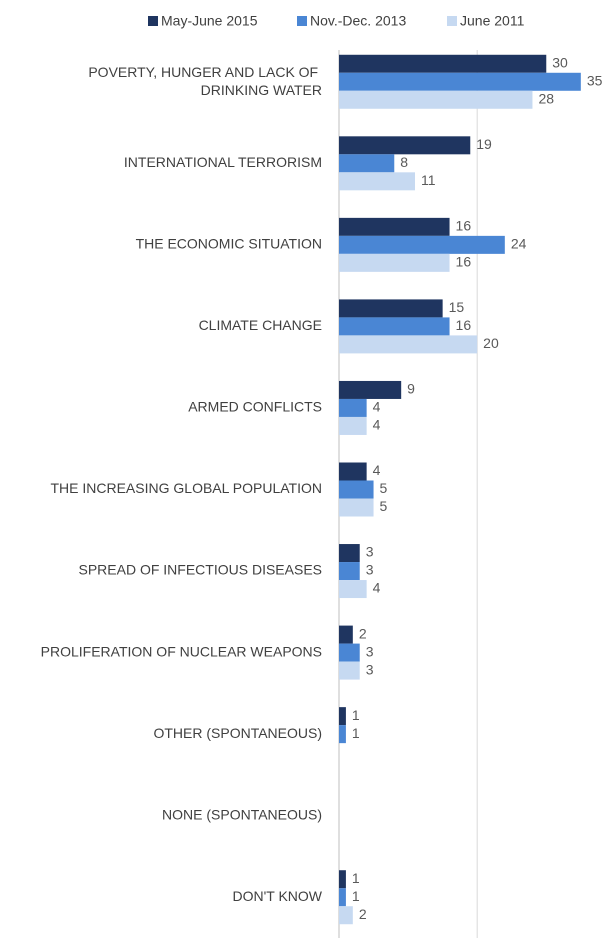 This screenshot has width=603, height=941. Describe the element at coordinates (404, 162) in the screenshot. I see `value-label: 8` at that location.